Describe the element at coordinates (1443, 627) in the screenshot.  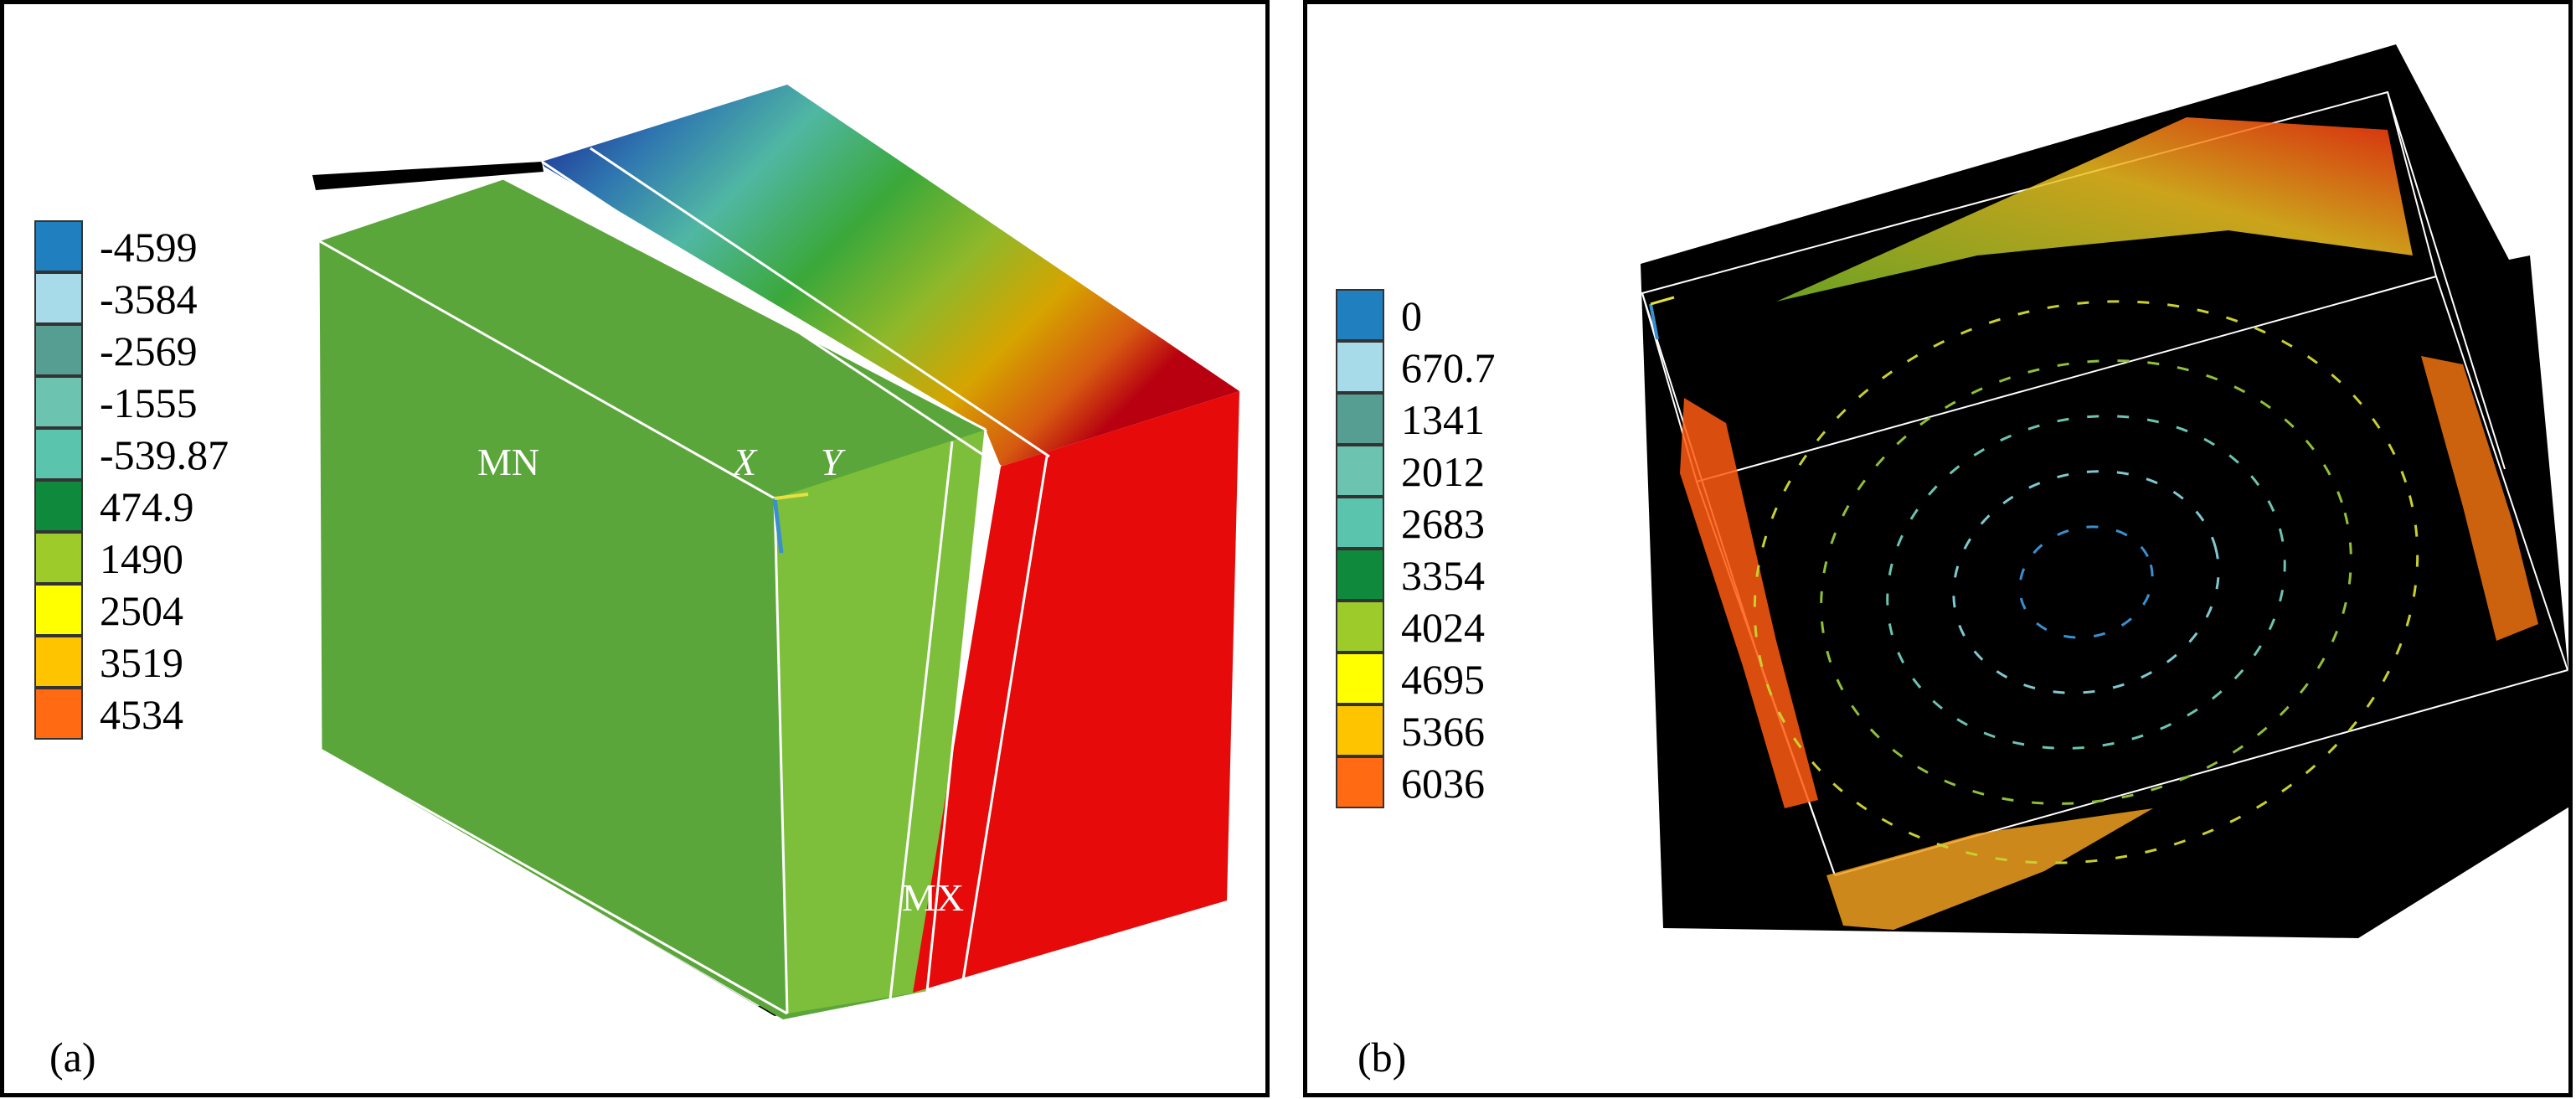
I see `legend-label: 4024` at that location.